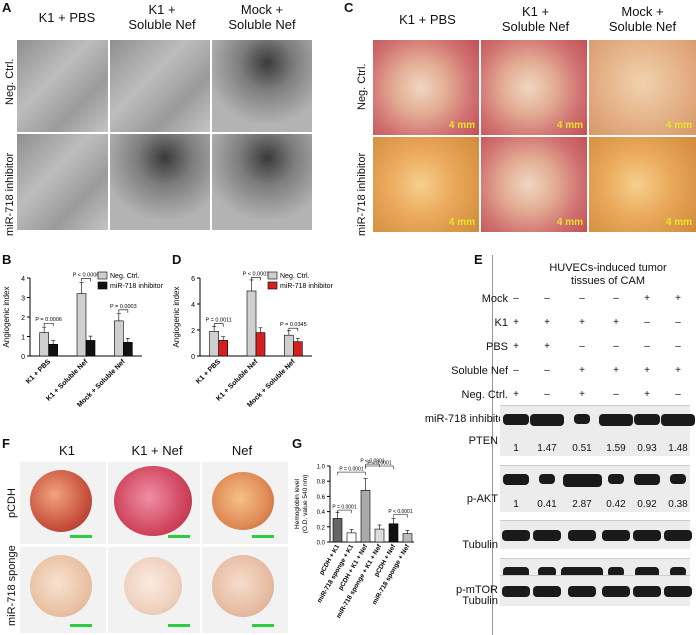 This screenshot has width=696, height=635. I want to click on micrograph-a3, so click(262, 86).